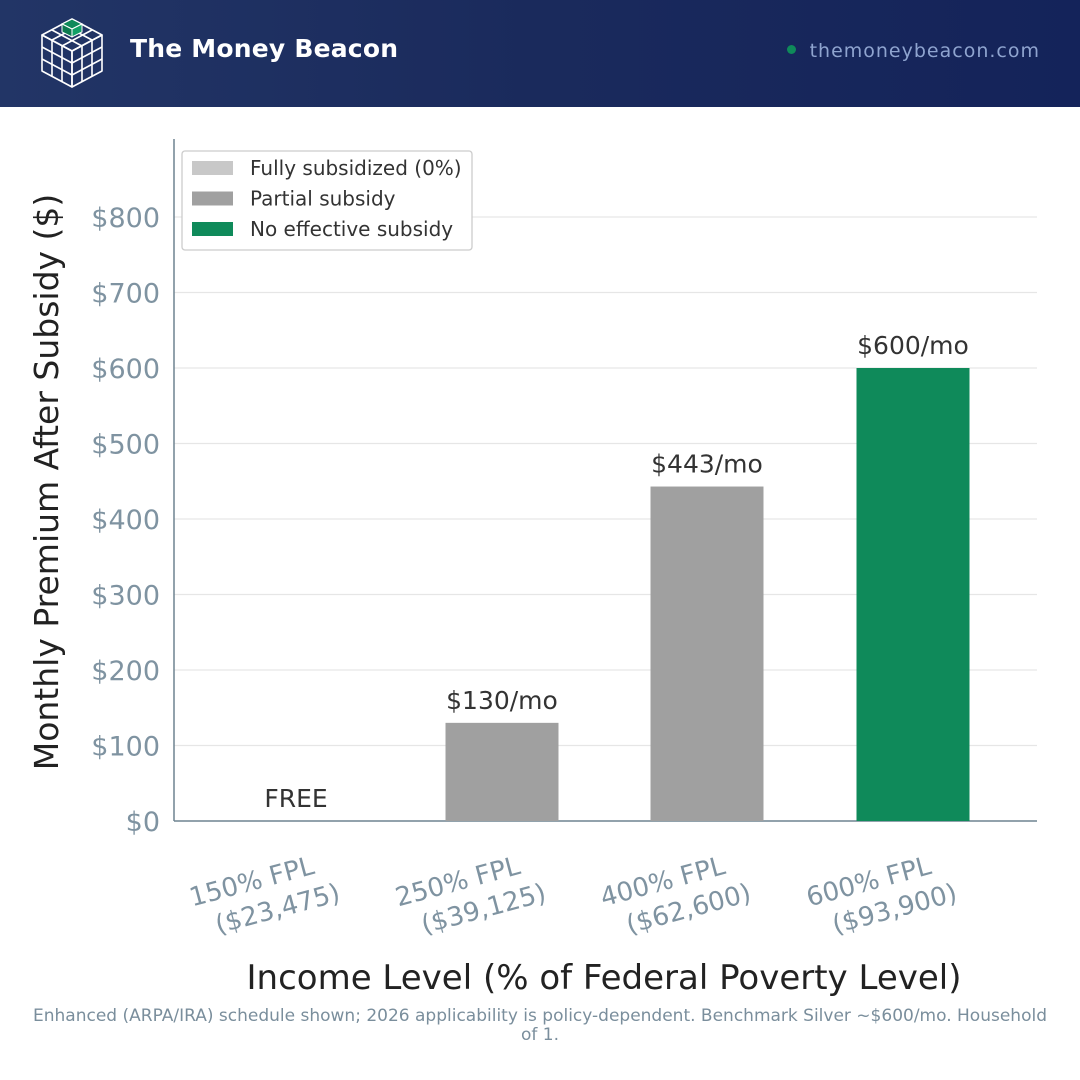  Describe the element at coordinates (125, 596) in the screenshot. I see `y-tick-label: $300` at that location.